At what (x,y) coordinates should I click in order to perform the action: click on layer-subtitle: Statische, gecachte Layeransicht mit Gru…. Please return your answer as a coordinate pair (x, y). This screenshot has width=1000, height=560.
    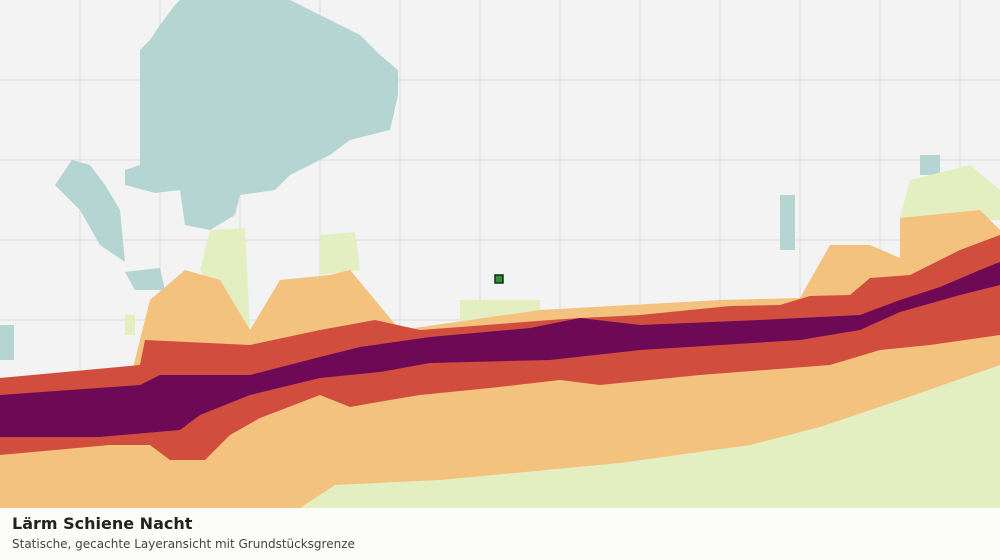
    Looking at the image, I should click on (183, 544).